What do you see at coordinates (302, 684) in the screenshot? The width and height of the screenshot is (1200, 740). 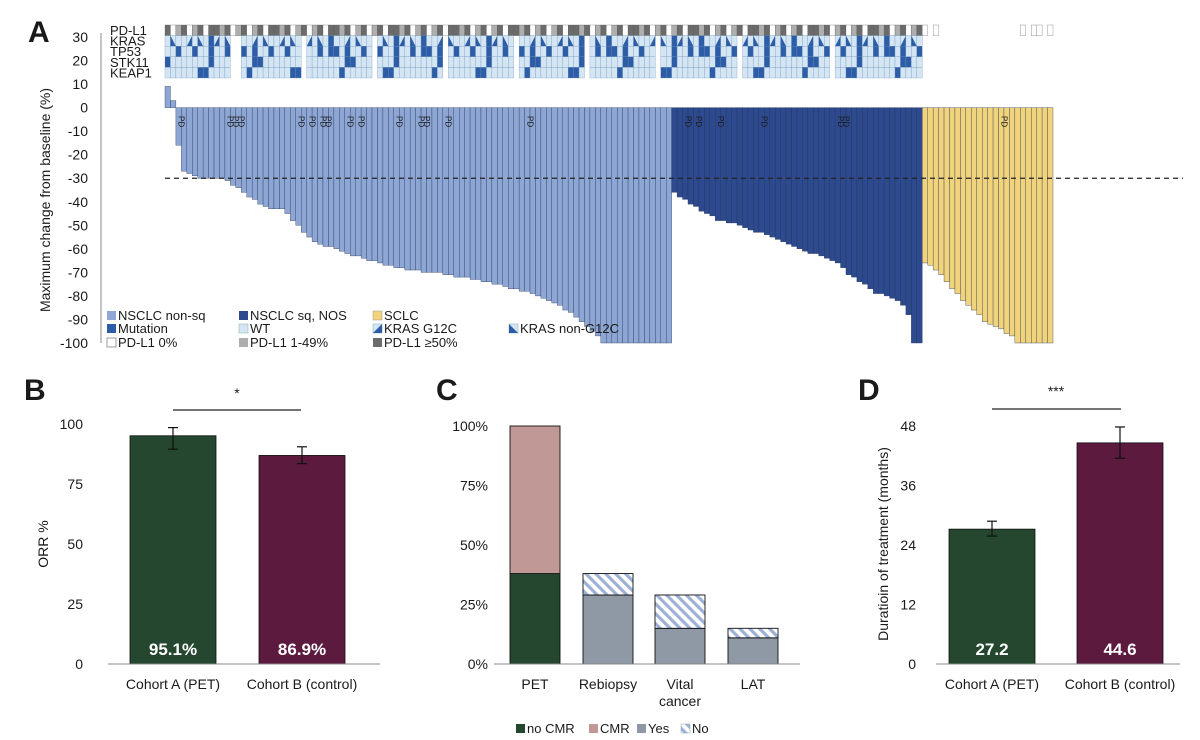 I see `orr-category-label: Cohort B (control)` at bounding box center [302, 684].